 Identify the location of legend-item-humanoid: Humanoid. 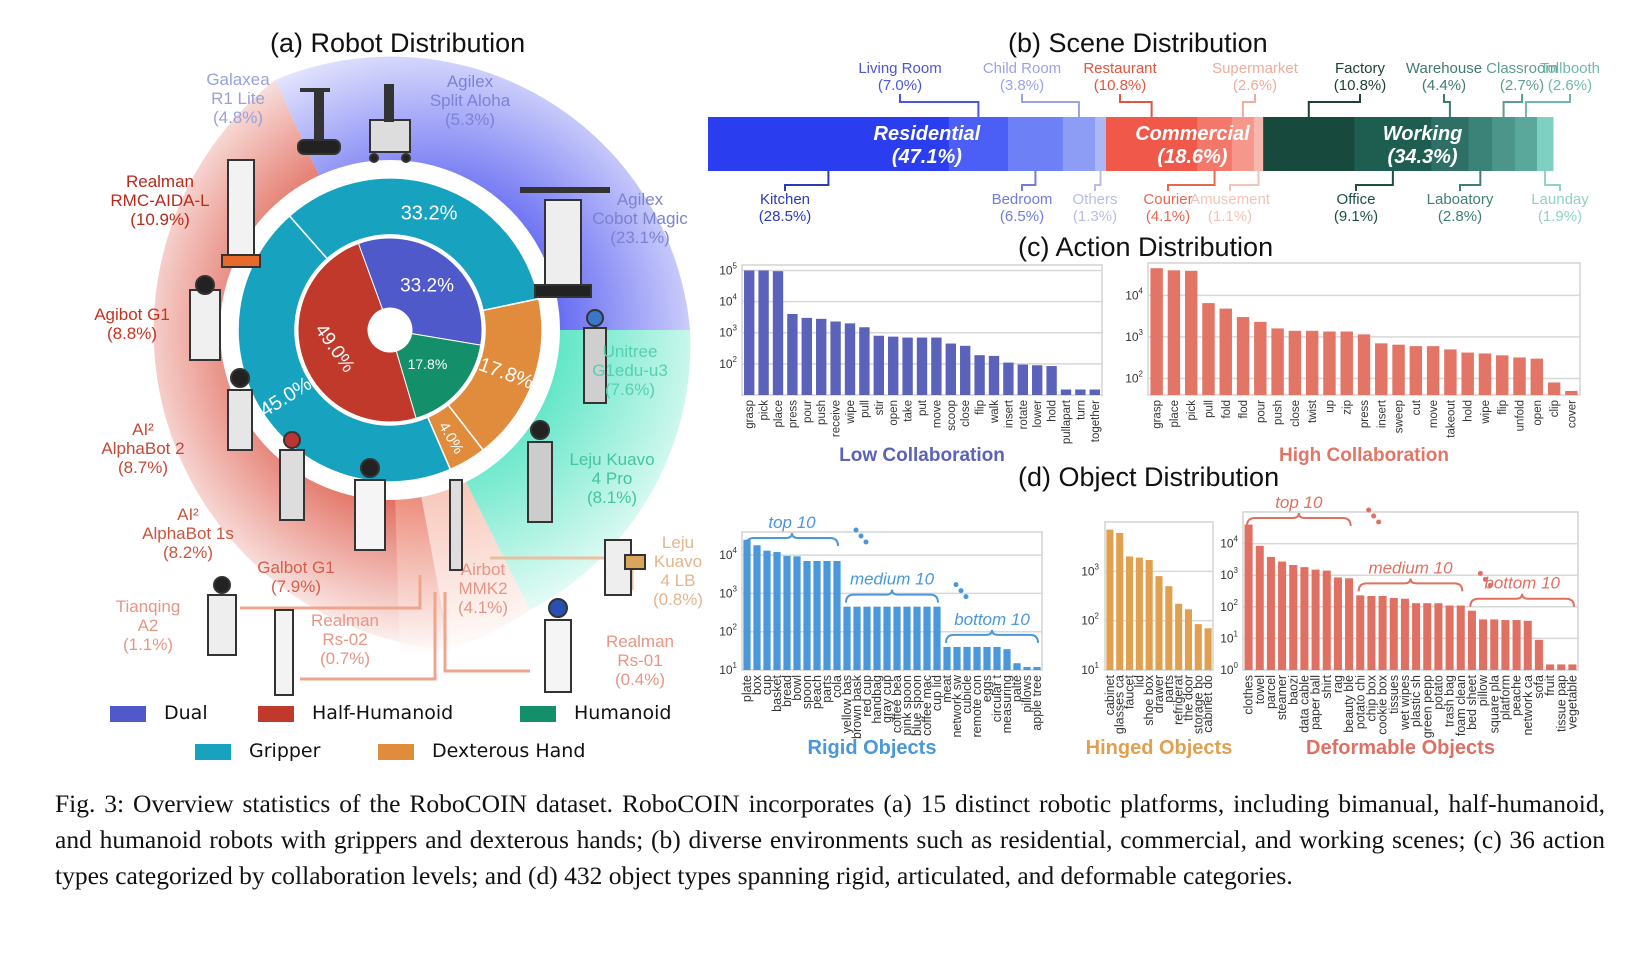
(596, 713).